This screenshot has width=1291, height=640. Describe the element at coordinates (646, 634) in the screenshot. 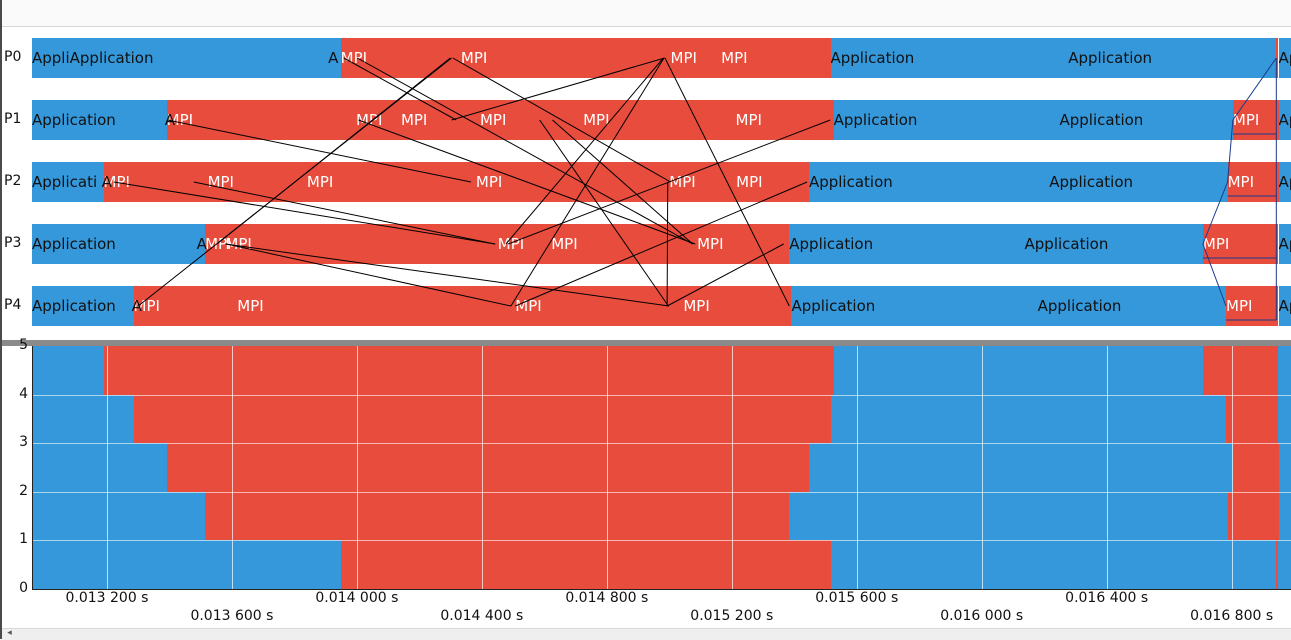

I see `horizontal-scrollbar` at that location.